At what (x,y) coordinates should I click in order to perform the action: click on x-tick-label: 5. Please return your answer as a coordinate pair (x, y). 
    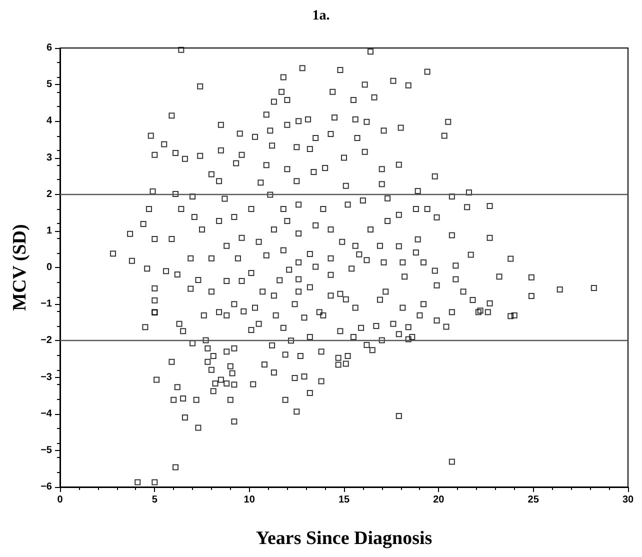
    Looking at the image, I should click on (155, 500).